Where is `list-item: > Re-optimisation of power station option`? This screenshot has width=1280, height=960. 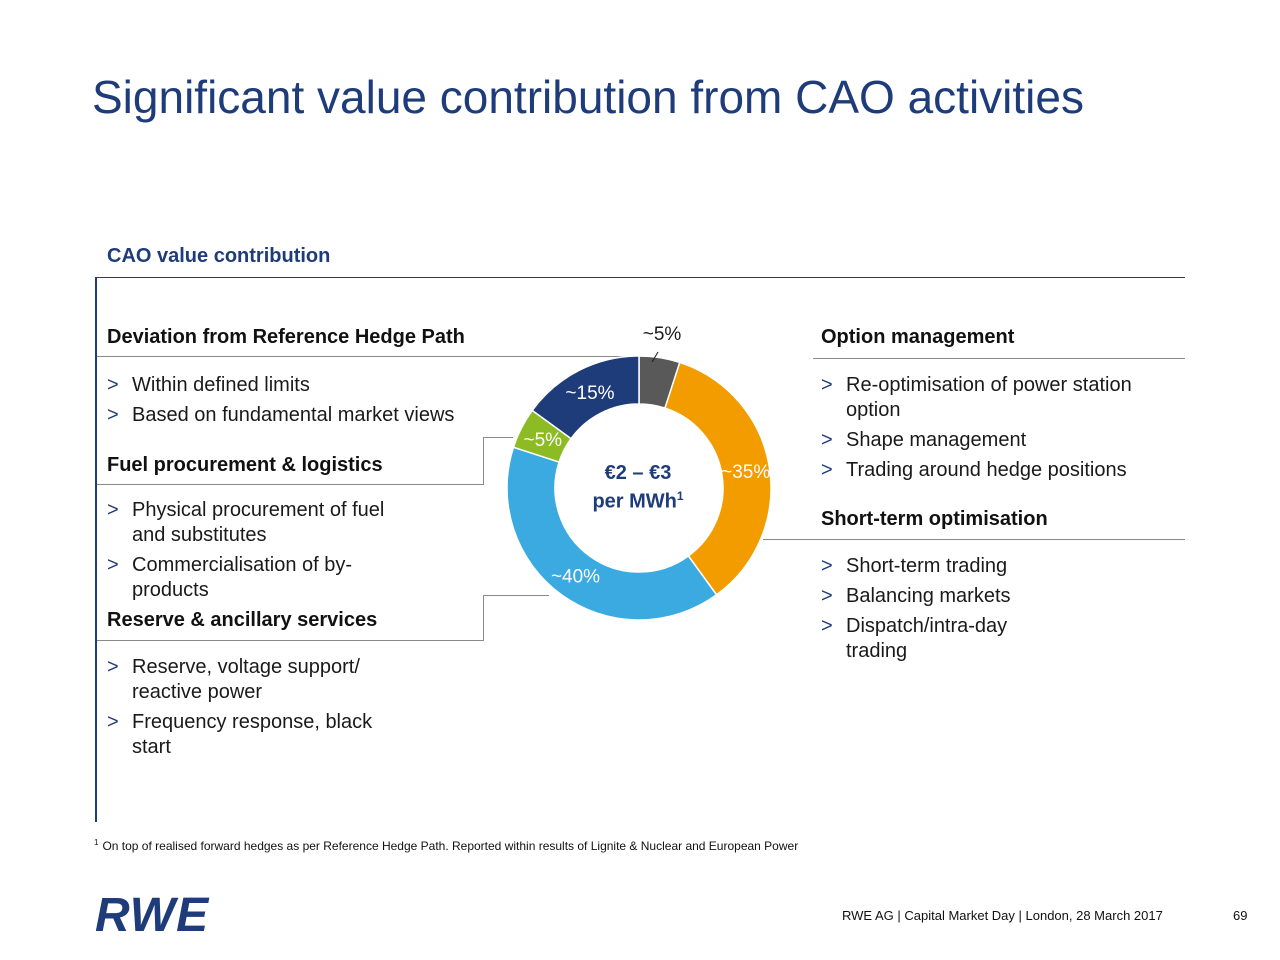 list-item: > Re-optimisation of power station option is located at coordinates (976, 397).